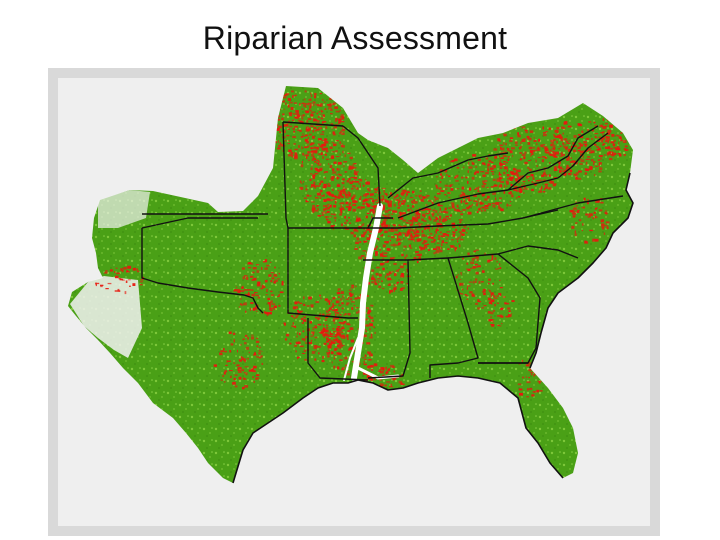 This screenshot has width=720, height=540. I want to click on sparse-panhandle, so click(124, 209).